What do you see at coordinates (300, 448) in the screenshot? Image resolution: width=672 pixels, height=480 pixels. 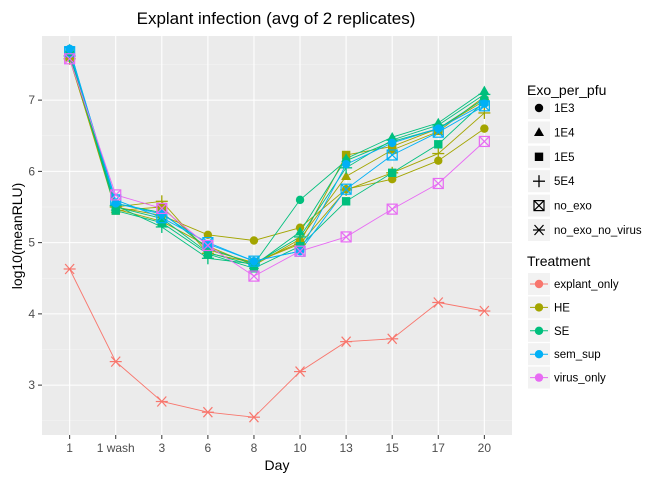 I see `x-tick-label: 10` at bounding box center [300, 448].